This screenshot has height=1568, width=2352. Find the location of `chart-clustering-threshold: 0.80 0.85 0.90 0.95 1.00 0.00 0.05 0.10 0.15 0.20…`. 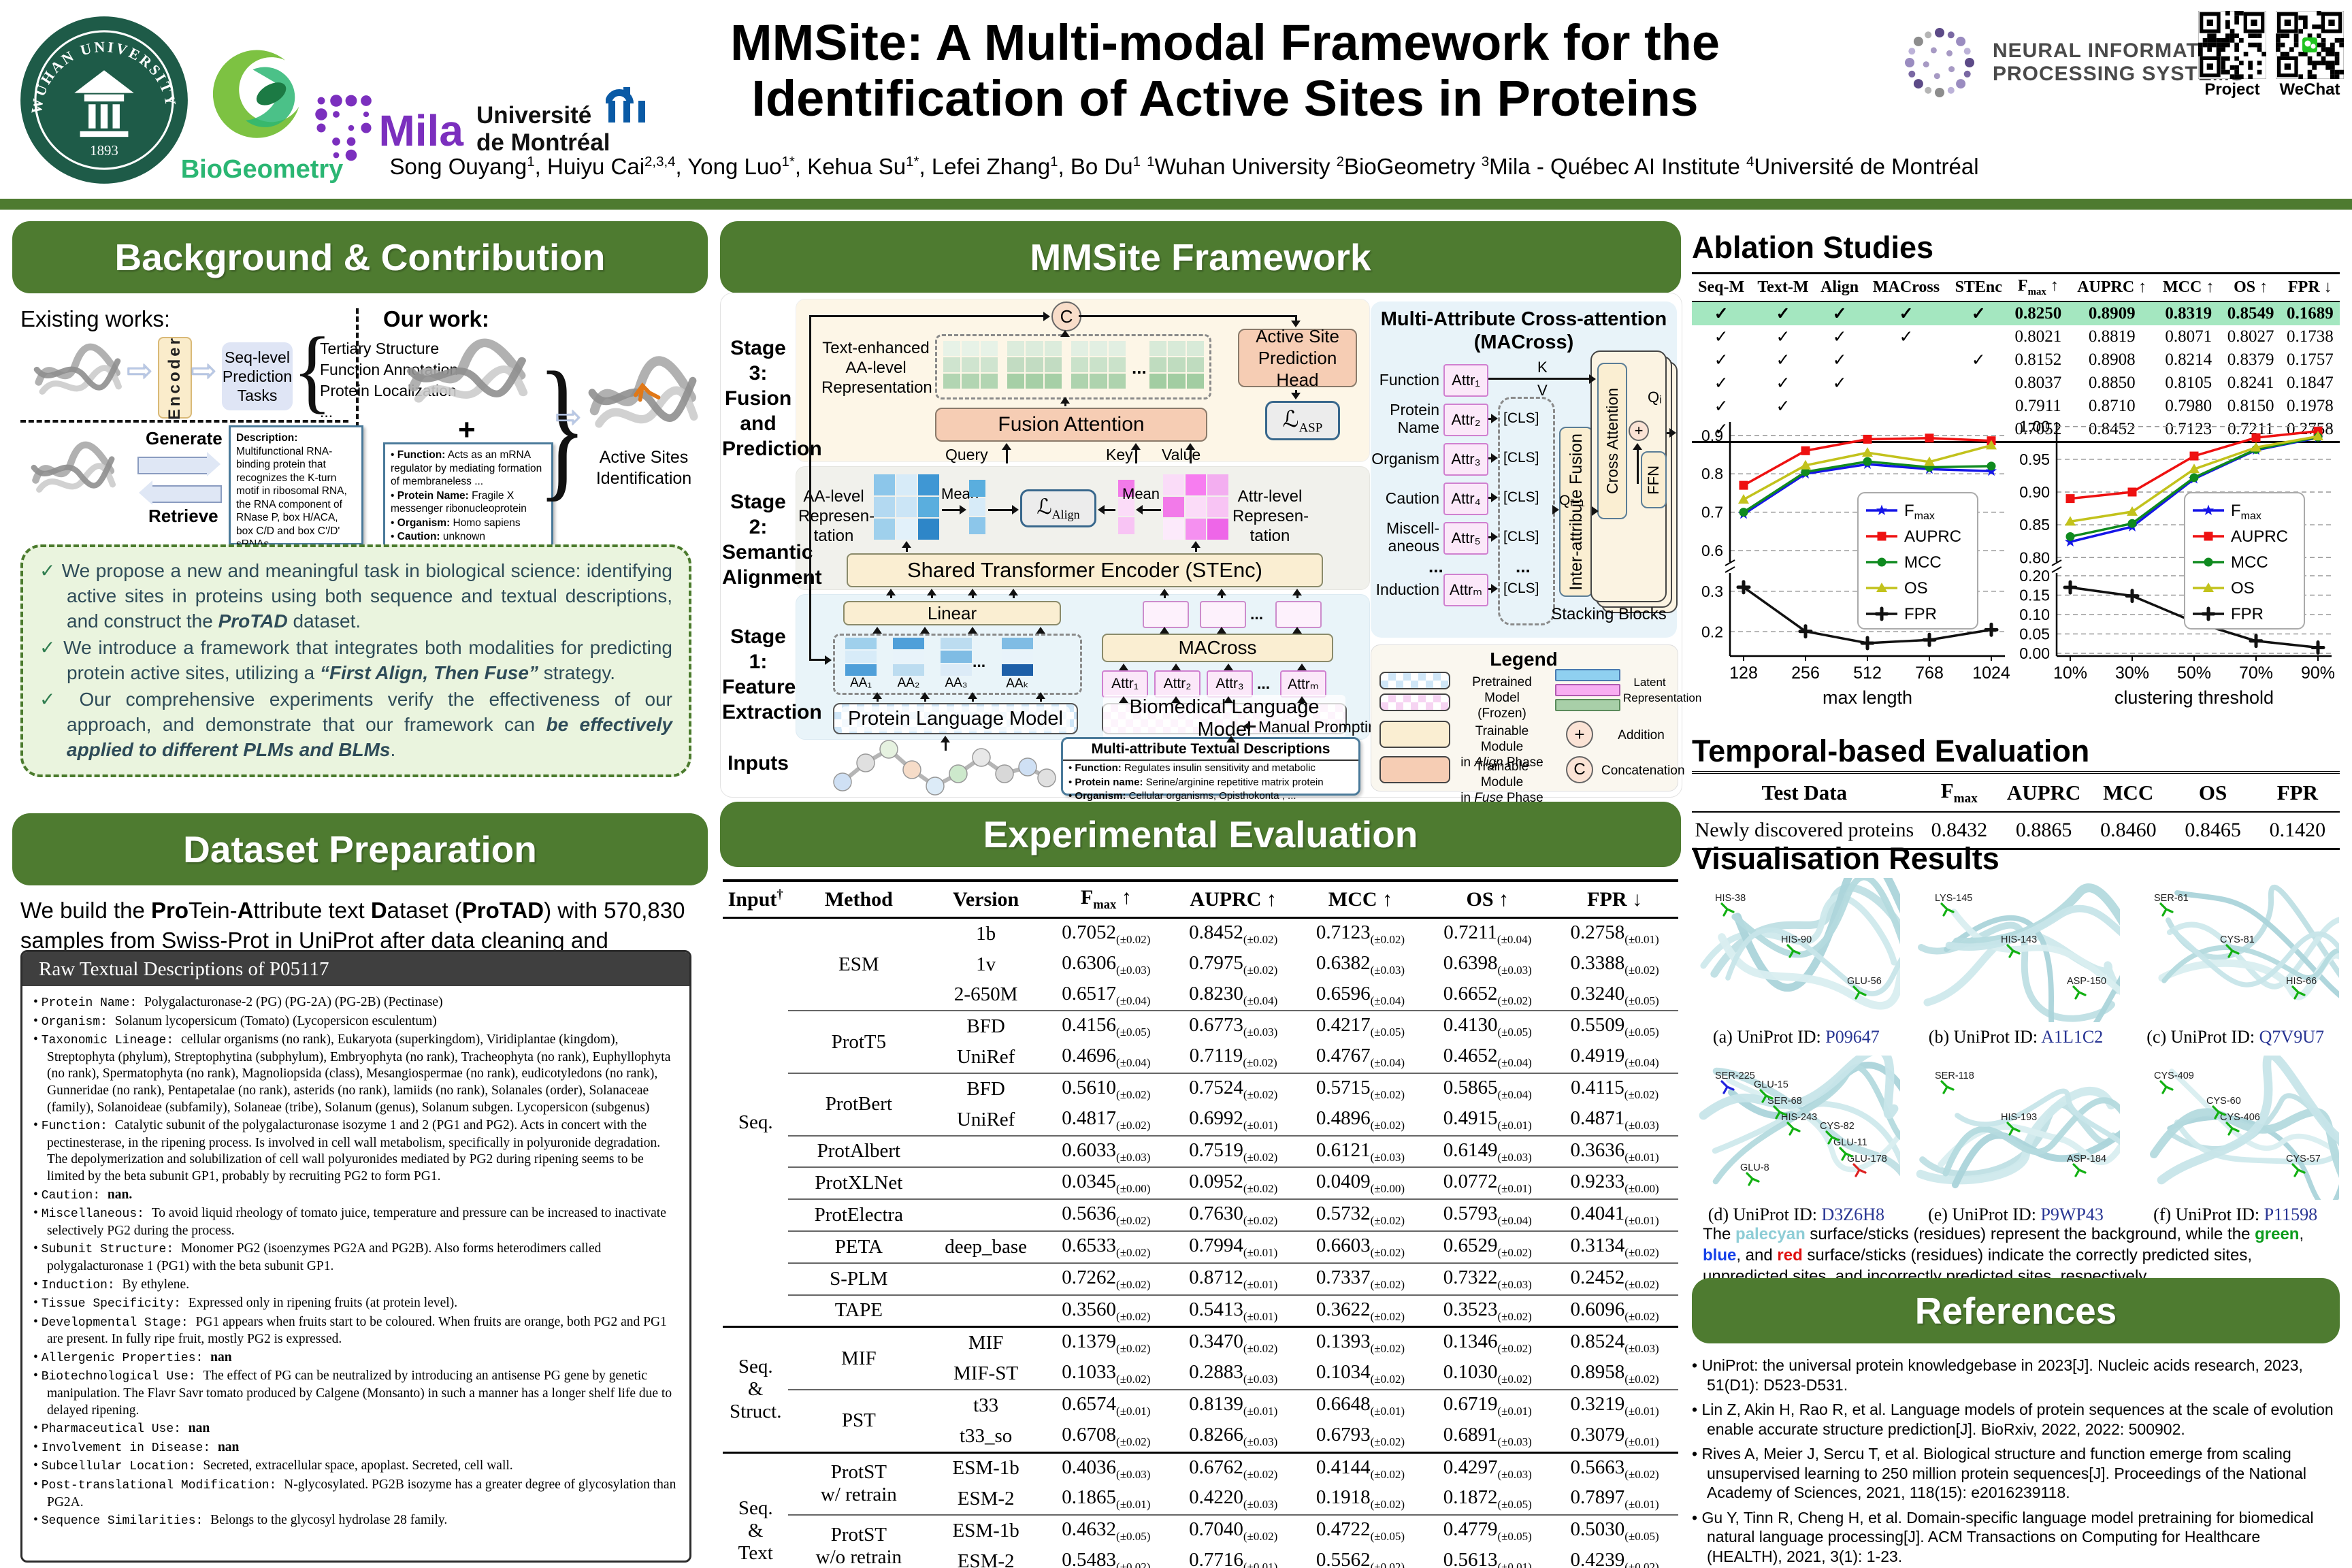

chart-clustering-threshold: 0.80 0.85 0.90 0.95 1.00 0.00 0.05 0.10 0.15 0.20… is located at coordinates (2176, 566).